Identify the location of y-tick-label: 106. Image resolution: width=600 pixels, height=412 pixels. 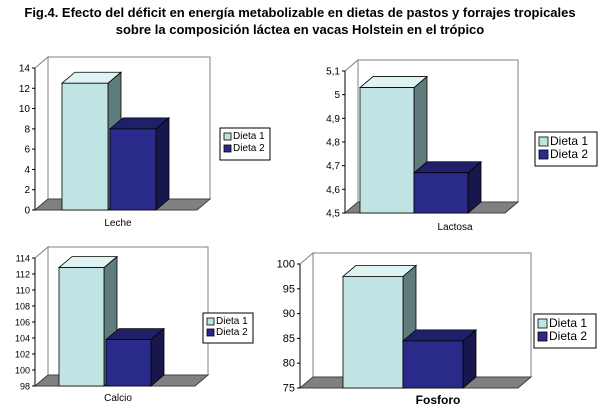
(22, 323).